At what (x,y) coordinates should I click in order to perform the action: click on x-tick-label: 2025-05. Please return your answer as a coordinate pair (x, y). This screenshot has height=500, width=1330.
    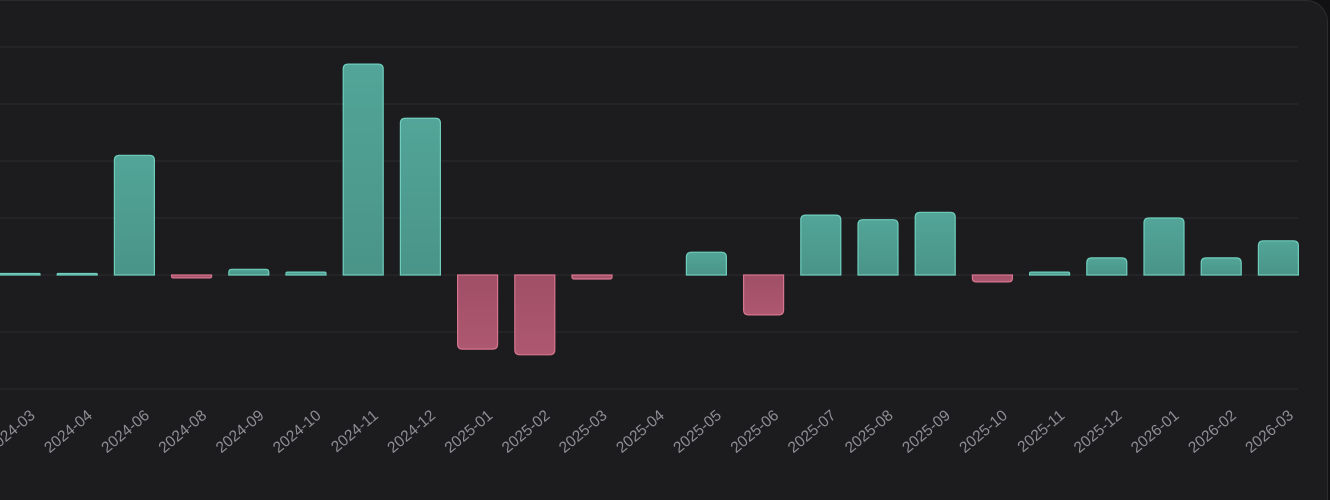
    Looking at the image, I should click on (697, 432).